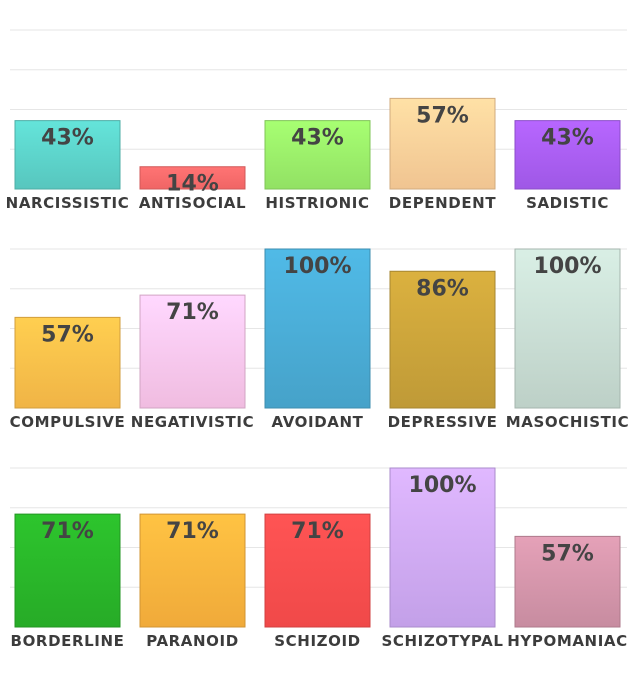  What do you see at coordinates (68, 641) in the screenshot?
I see `category-label-borderline: BORDERLINE` at bounding box center [68, 641].